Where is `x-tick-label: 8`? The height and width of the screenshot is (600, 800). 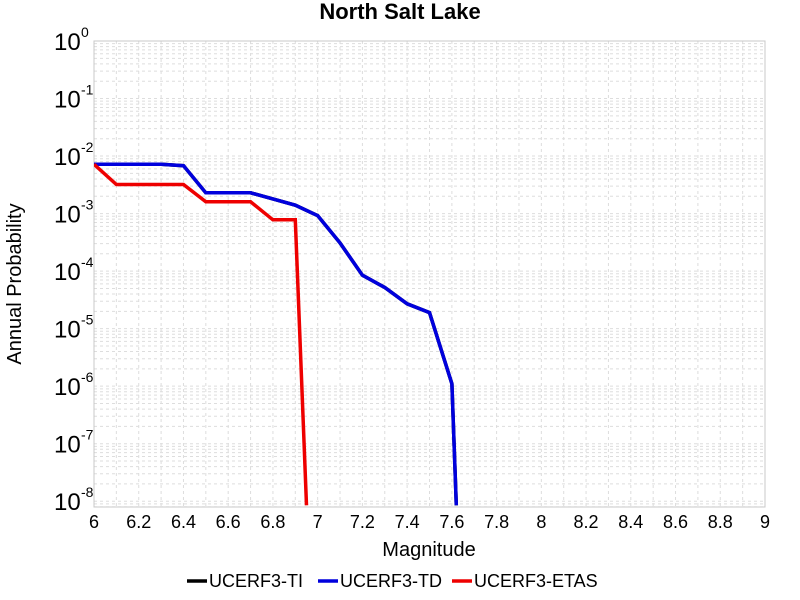
x-tick-label: 8 is located at coordinates (541, 522).